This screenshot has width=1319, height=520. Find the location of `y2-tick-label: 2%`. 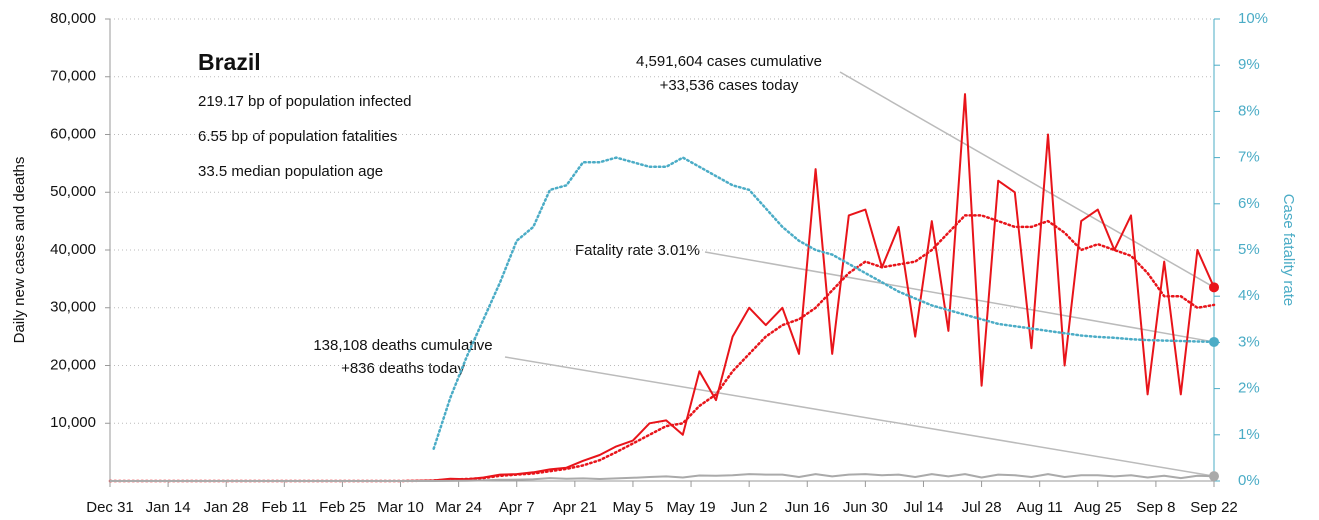

y2-tick-label: 2% is located at coordinates (1249, 388).